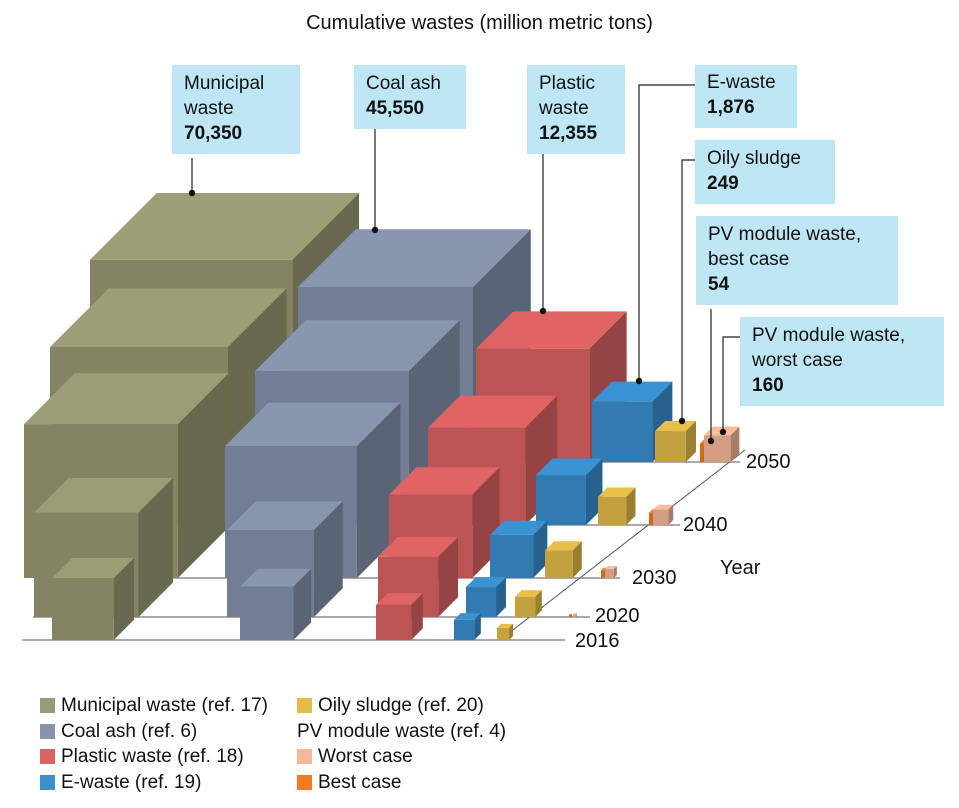 The image size is (959, 808). What do you see at coordinates (711, 441) in the screenshot?
I see `leader-dot-pv_best` at bounding box center [711, 441].